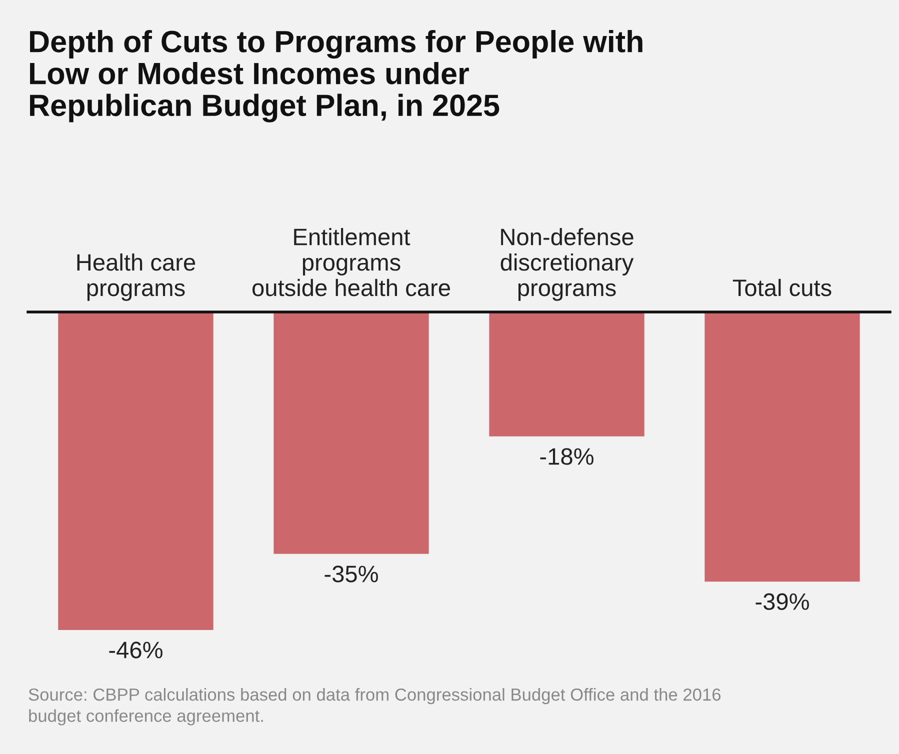  I want to click on x-tick-label: Non-defense discretionary programs, so click(567, 264).